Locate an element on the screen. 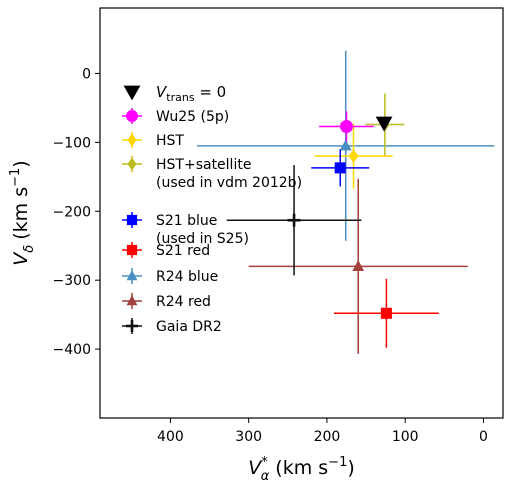 The width and height of the screenshot is (520, 485). y-axis-label: Vδ(km s−1) is located at coordinates (22, 212).